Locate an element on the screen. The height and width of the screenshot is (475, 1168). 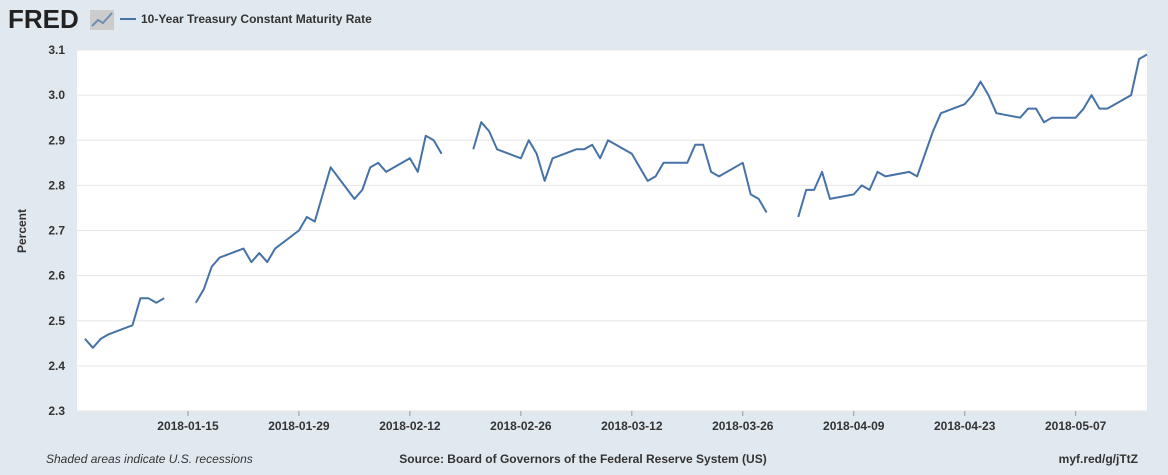
y-tick-label: 3.0 is located at coordinates (56, 95).